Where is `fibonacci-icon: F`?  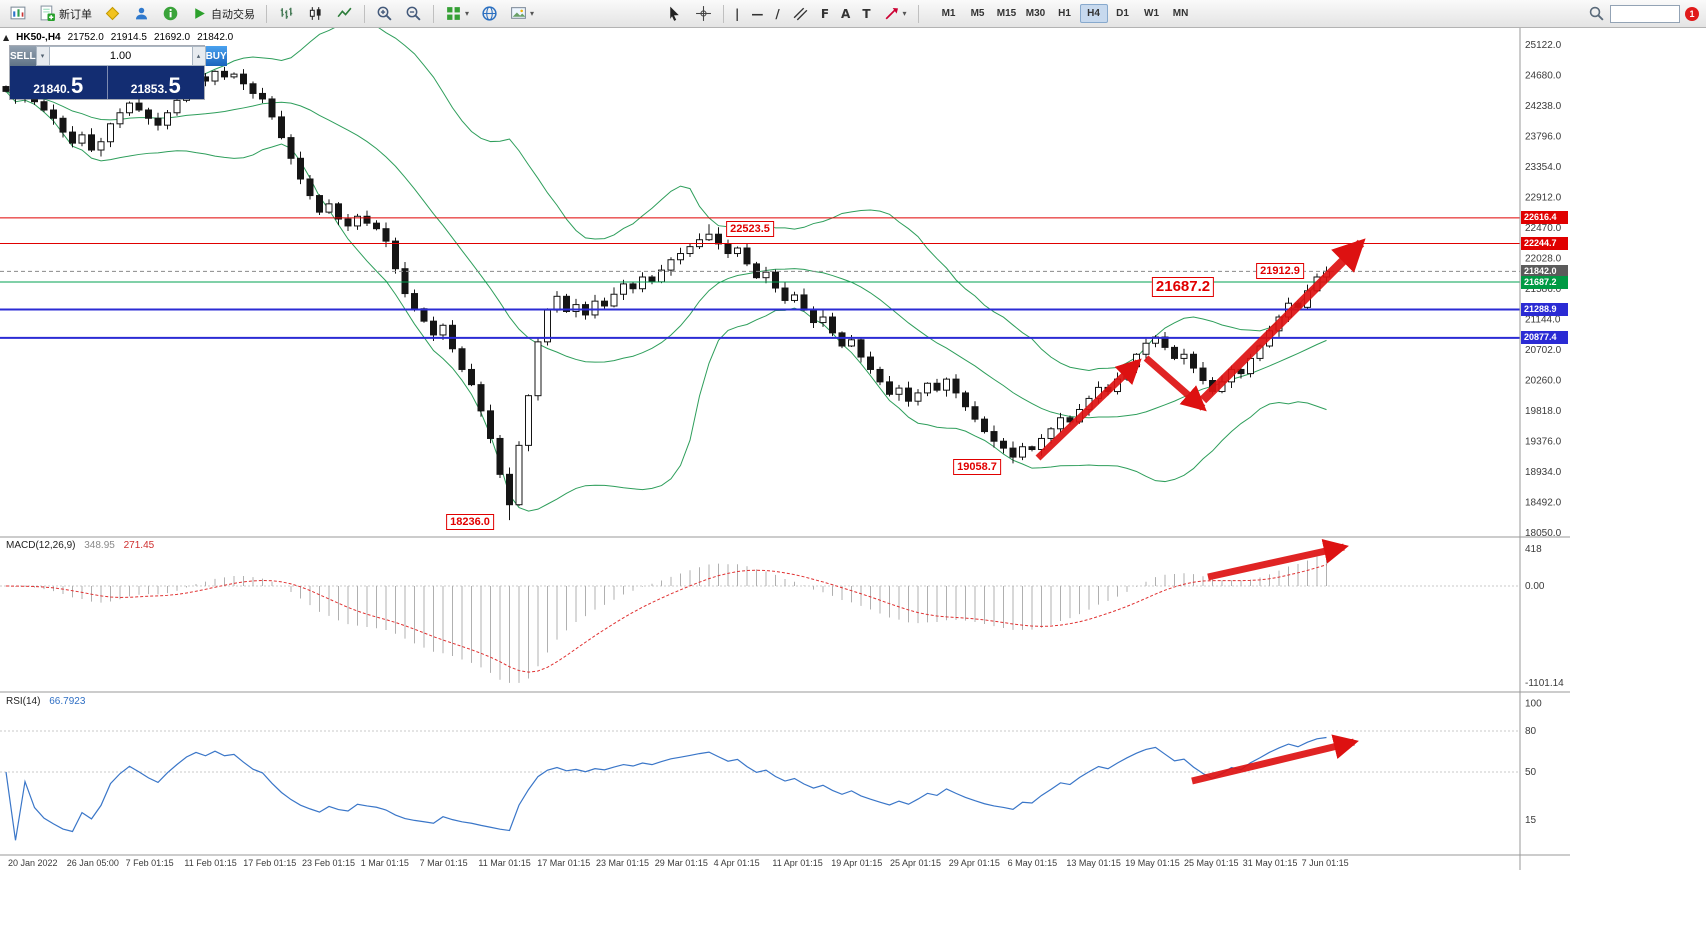 fibonacci-icon: F is located at coordinates (825, 13).